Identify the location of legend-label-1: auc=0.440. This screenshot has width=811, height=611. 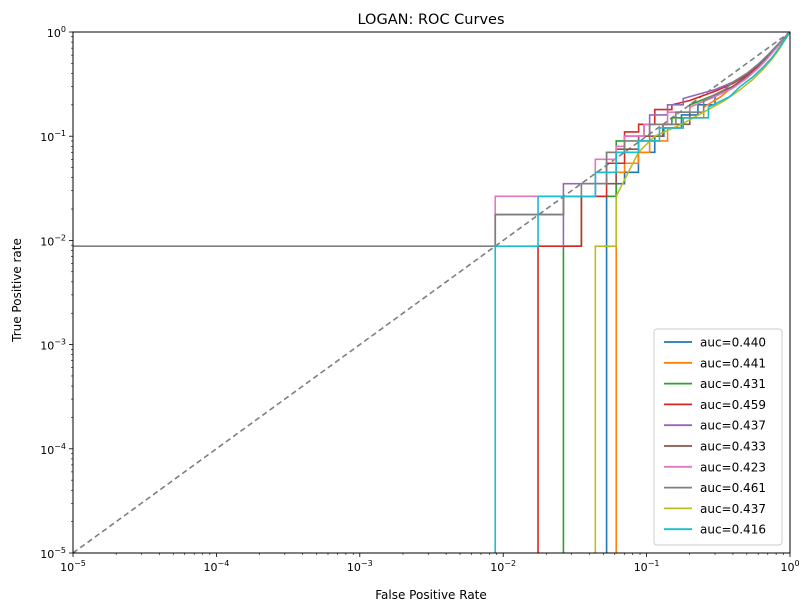
(733, 343).